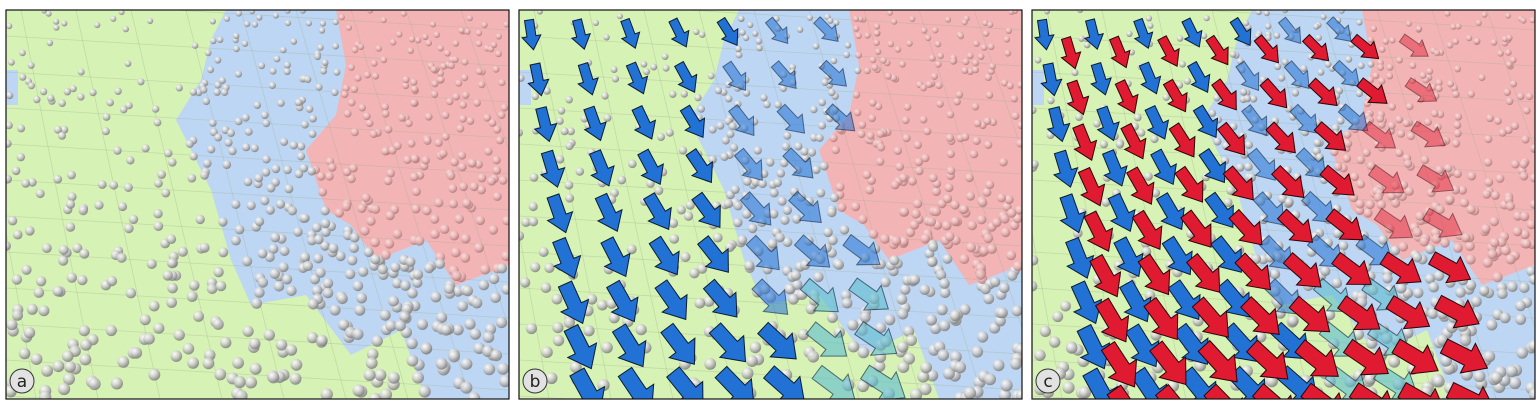  Describe the element at coordinates (22, 381) in the screenshot. I see `panel-label-circle` at that location.